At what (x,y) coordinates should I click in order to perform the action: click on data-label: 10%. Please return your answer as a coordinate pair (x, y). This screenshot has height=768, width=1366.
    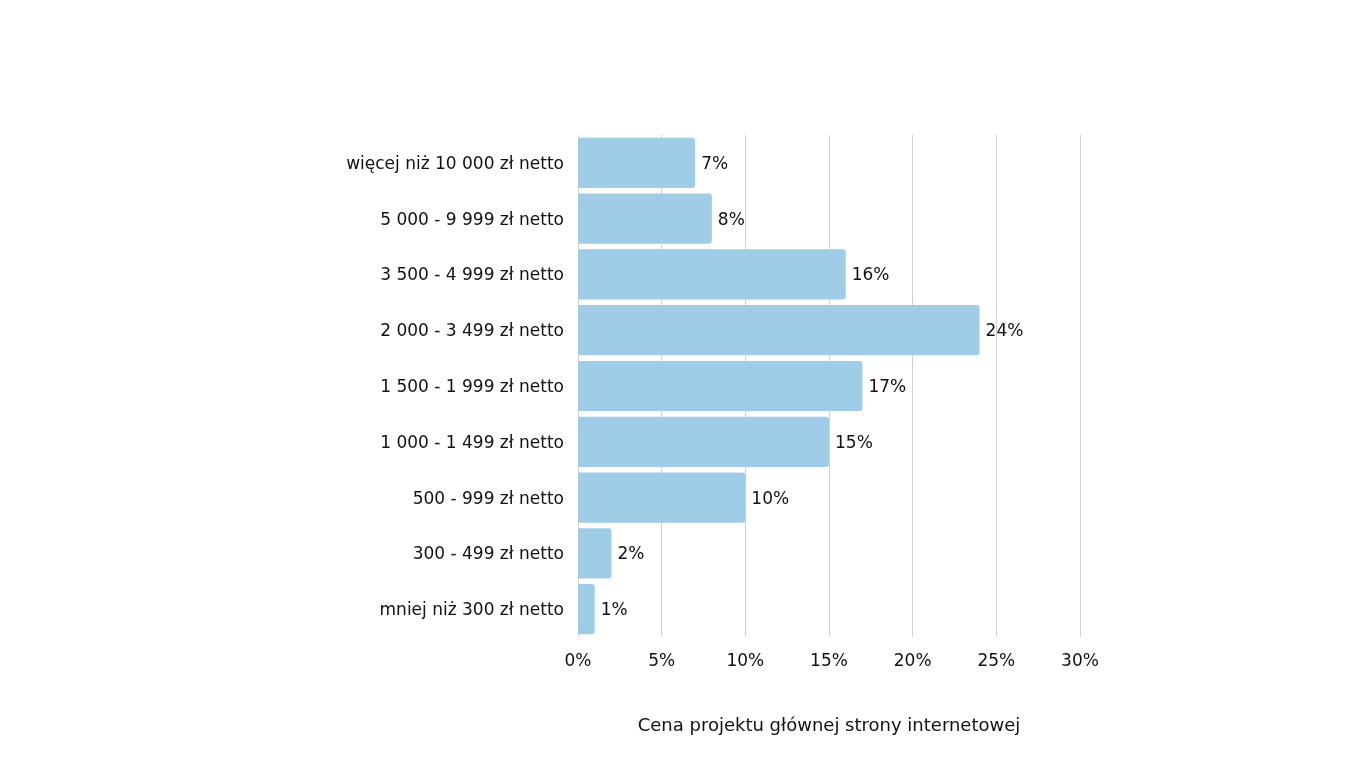
    Looking at the image, I should click on (770, 497).